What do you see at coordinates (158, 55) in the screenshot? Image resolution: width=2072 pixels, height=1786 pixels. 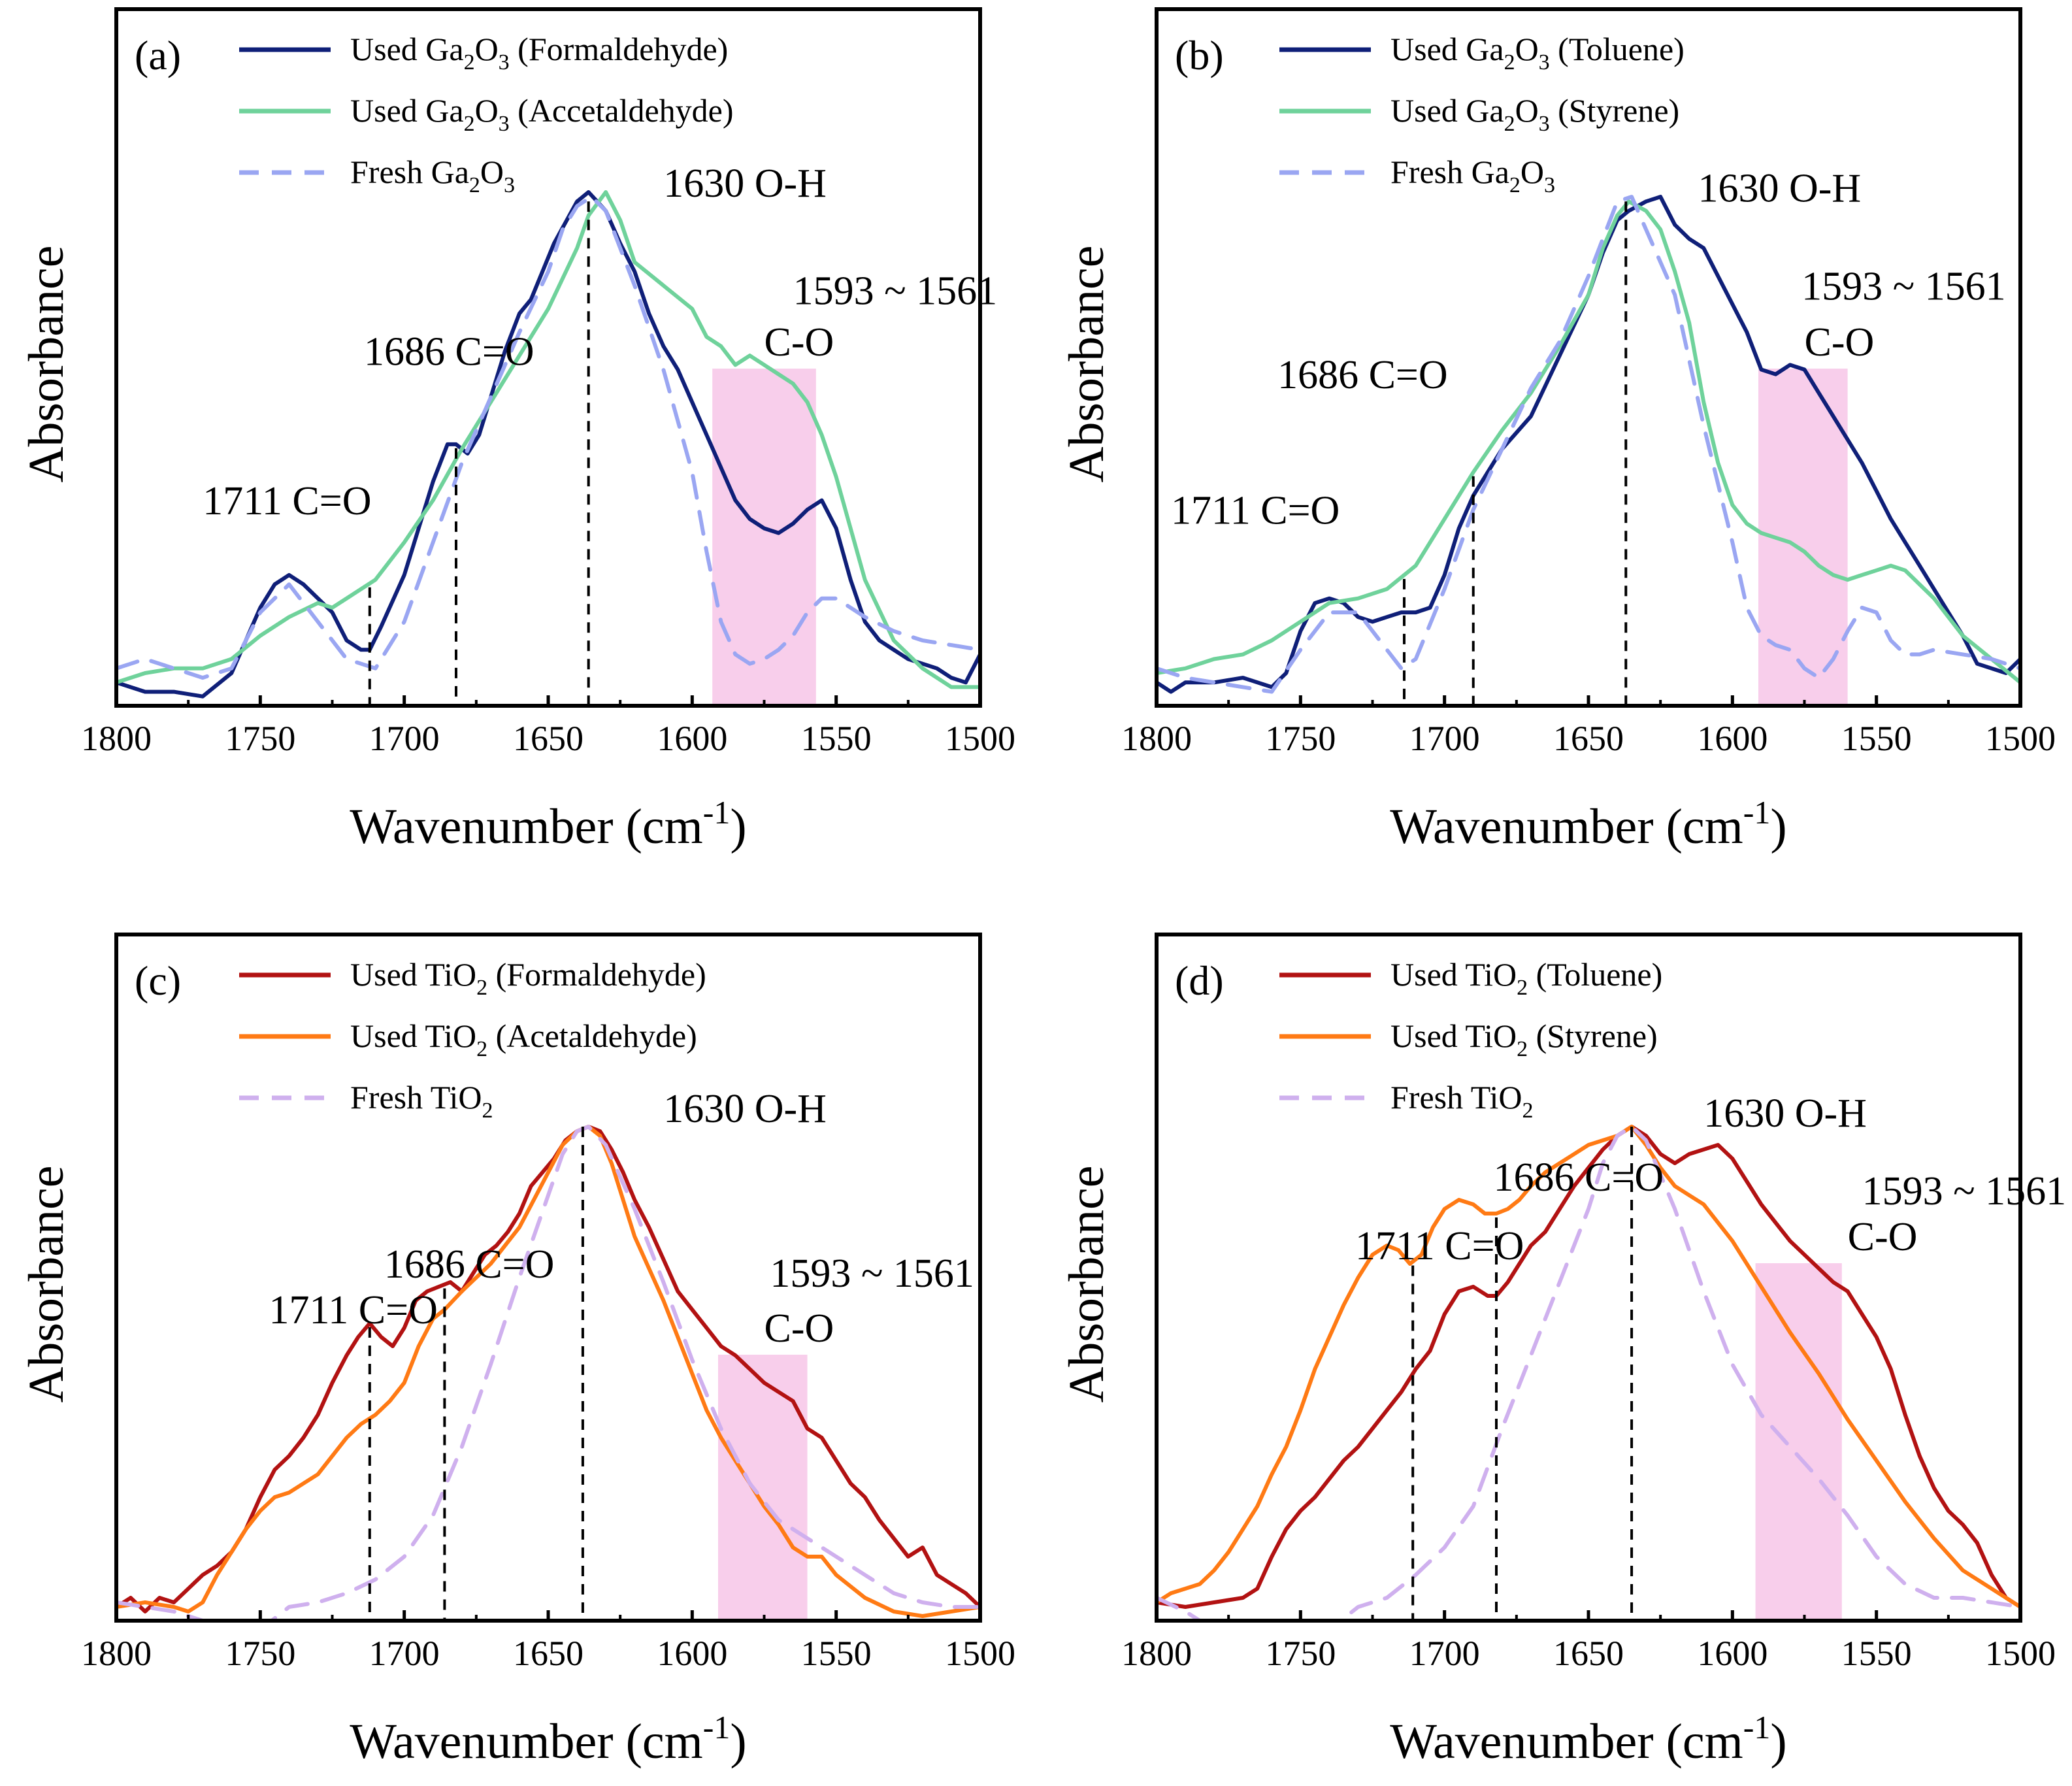 I see `panel-label: (a)` at bounding box center [158, 55].